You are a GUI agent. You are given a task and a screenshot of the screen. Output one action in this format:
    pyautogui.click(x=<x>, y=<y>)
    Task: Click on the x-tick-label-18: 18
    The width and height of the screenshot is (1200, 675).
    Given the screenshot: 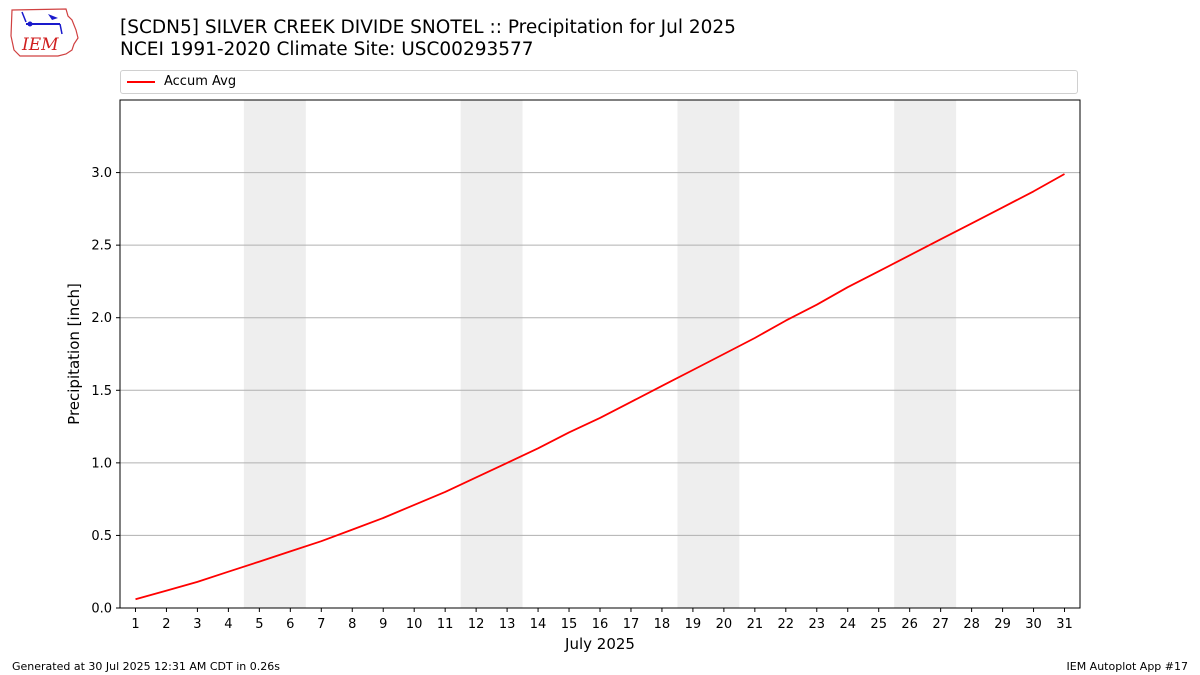 What is the action you would take?
    pyautogui.click(x=662, y=624)
    